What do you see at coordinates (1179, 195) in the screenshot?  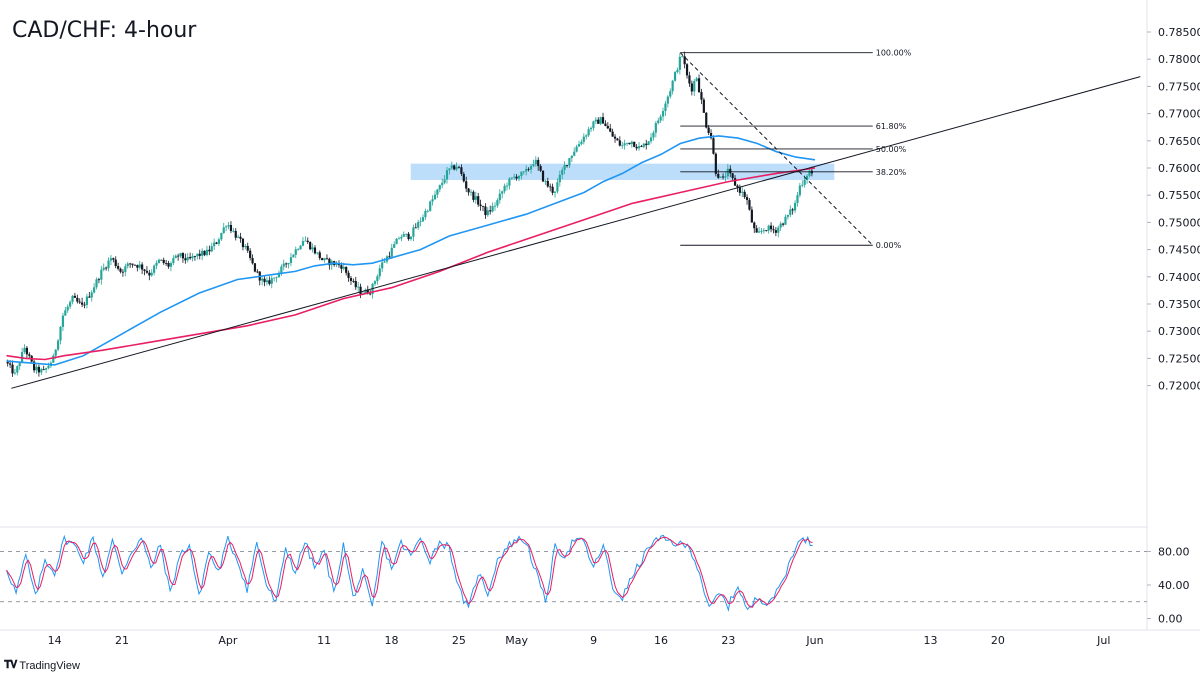 I see `price-tick-label: 0.75500` at bounding box center [1179, 195].